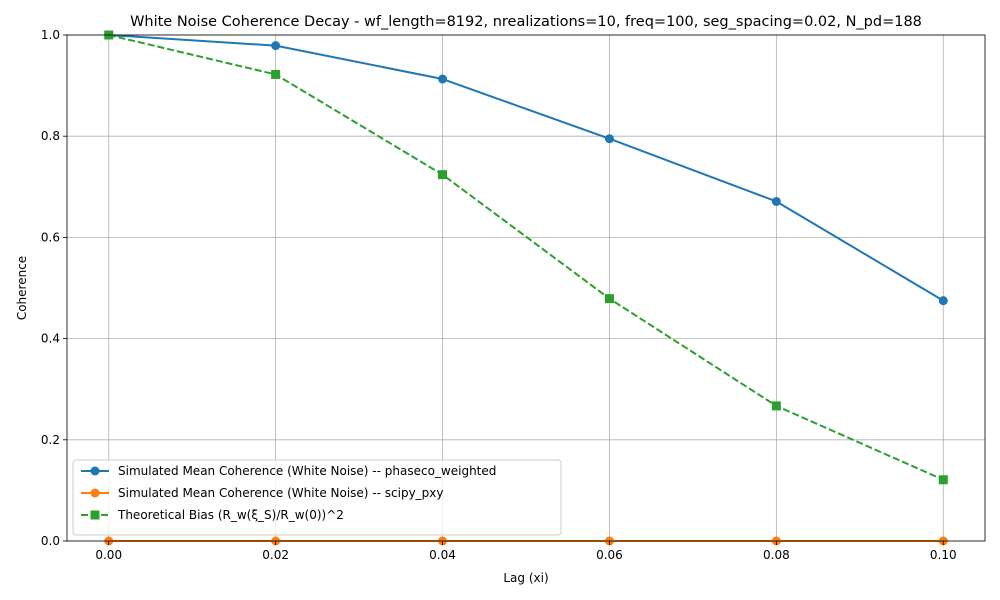 The image size is (1000, 600). What do you see at coordinates (50, 136) in the screenshot?
I see `y-tick-label: 0.8` at bounding box center [50, 136].